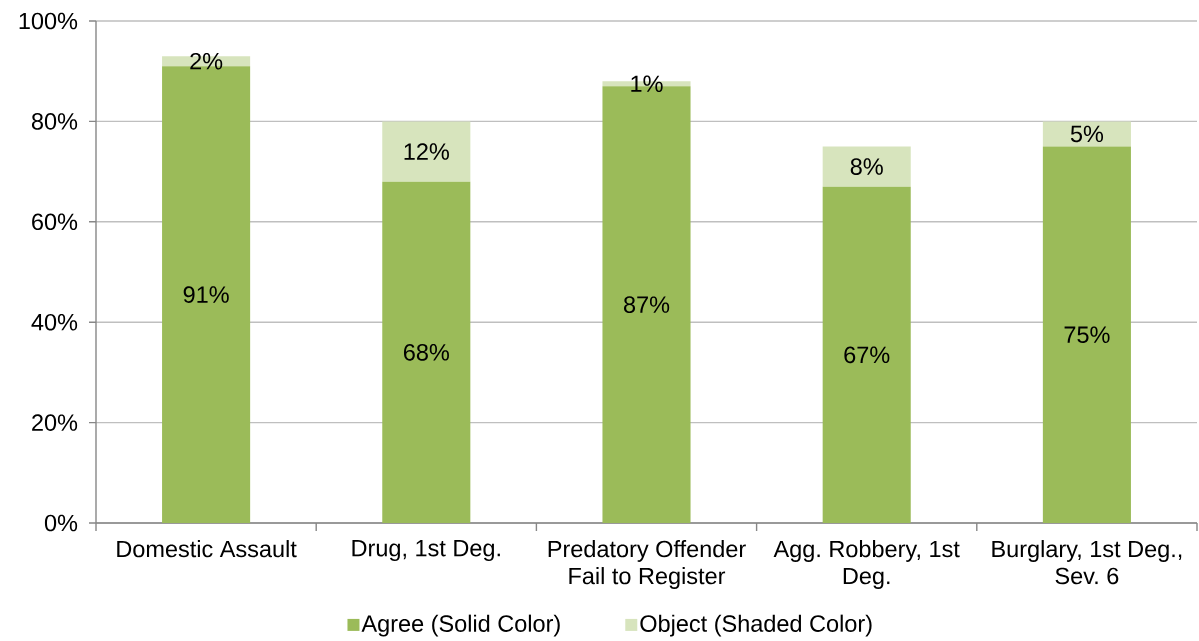 The width and height of the screenshot is (1199, 641). Describe the element at coordinates (206, 61) in the screenshot. I see `data-label: 2%` at that location.